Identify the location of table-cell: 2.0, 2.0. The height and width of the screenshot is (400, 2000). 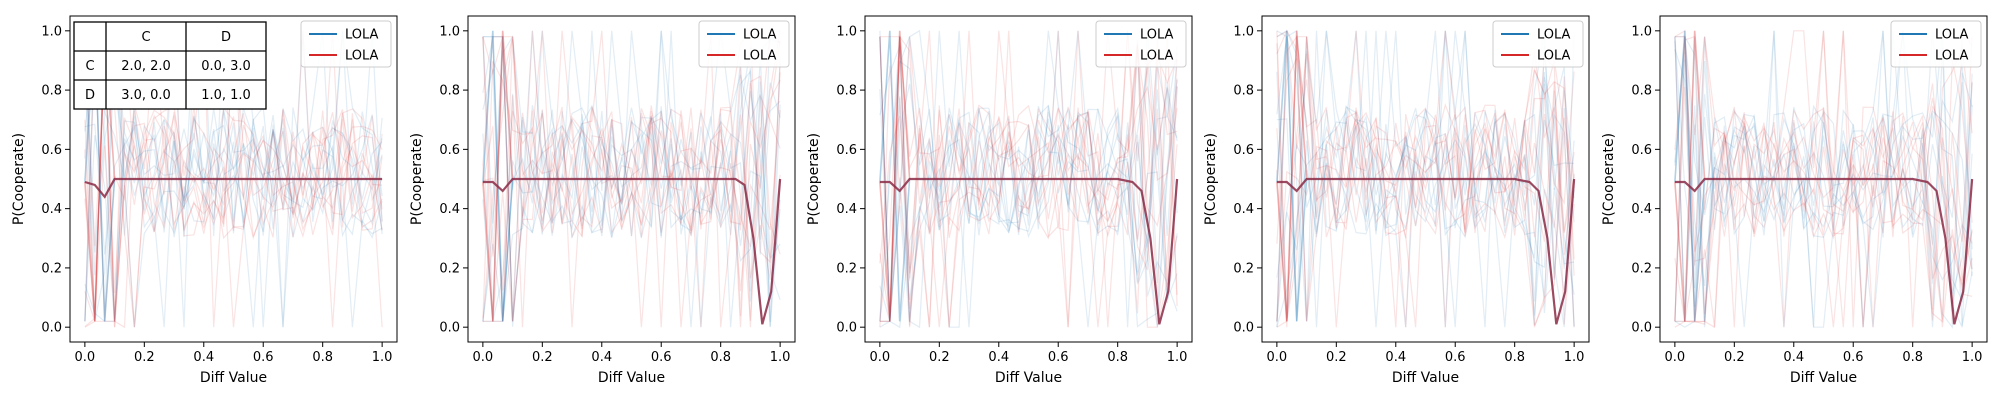
(146, 66).